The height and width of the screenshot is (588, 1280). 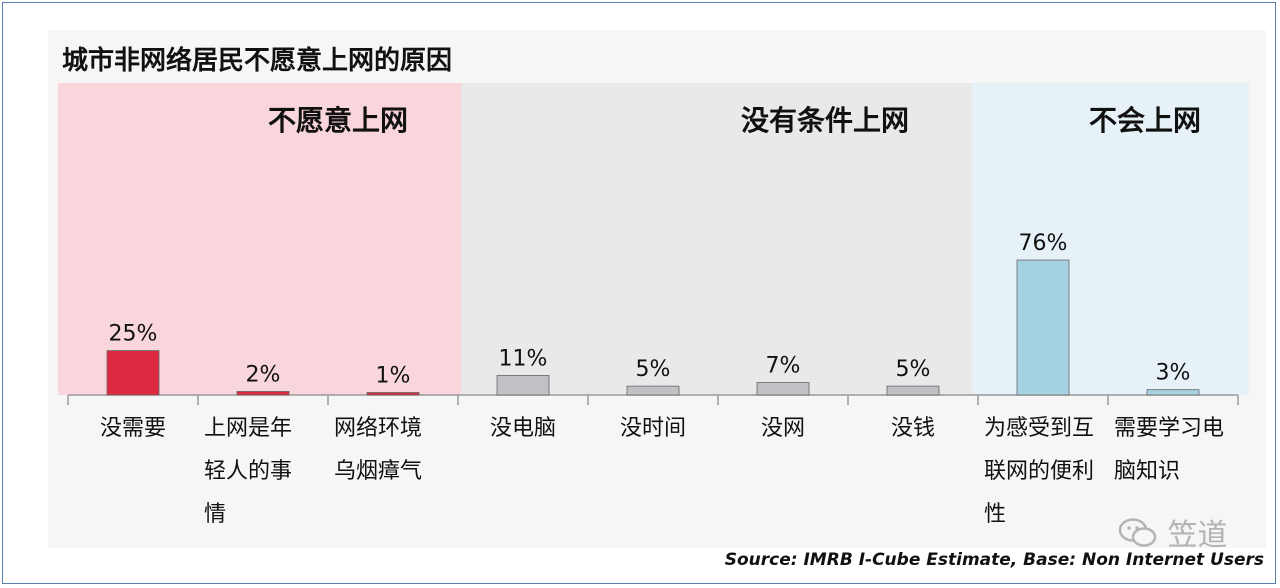 I want to click on category-label-line: 上网是年, so click(x=248, y=428).